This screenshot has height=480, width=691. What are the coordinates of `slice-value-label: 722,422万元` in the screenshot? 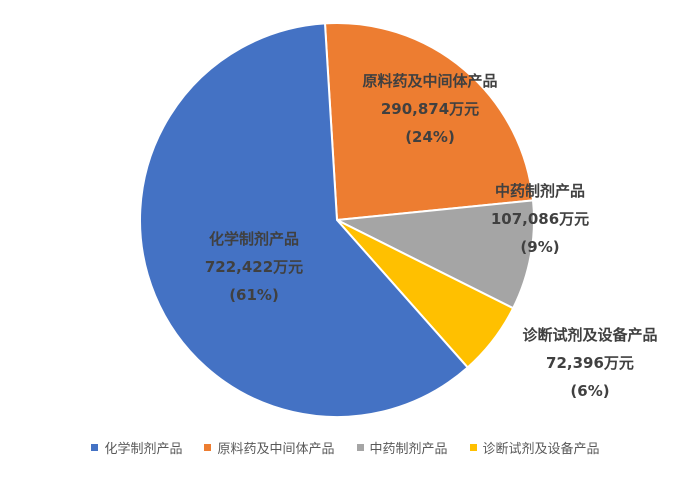 It's located at (254, 267).